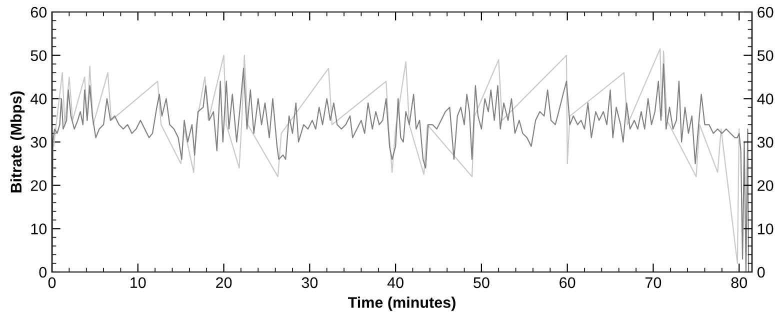 The width and height of the screenshot is (775, 322). Describe the element at coordinates (310, 282) in the screenshot. I see `x-tick-label: 30` at that location.